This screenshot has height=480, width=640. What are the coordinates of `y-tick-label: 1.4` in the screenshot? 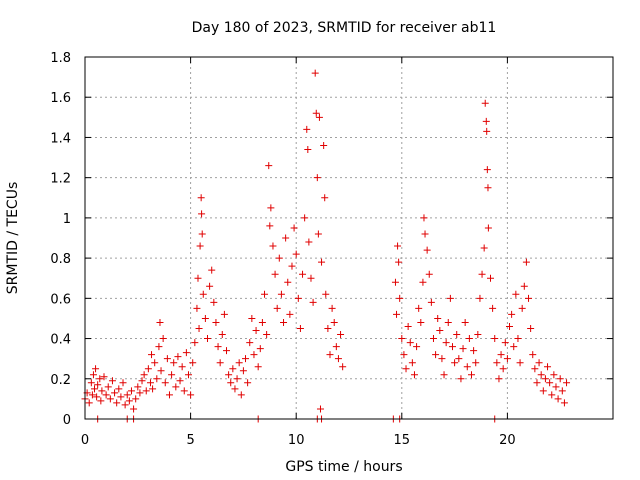 It's located at (60, 138).